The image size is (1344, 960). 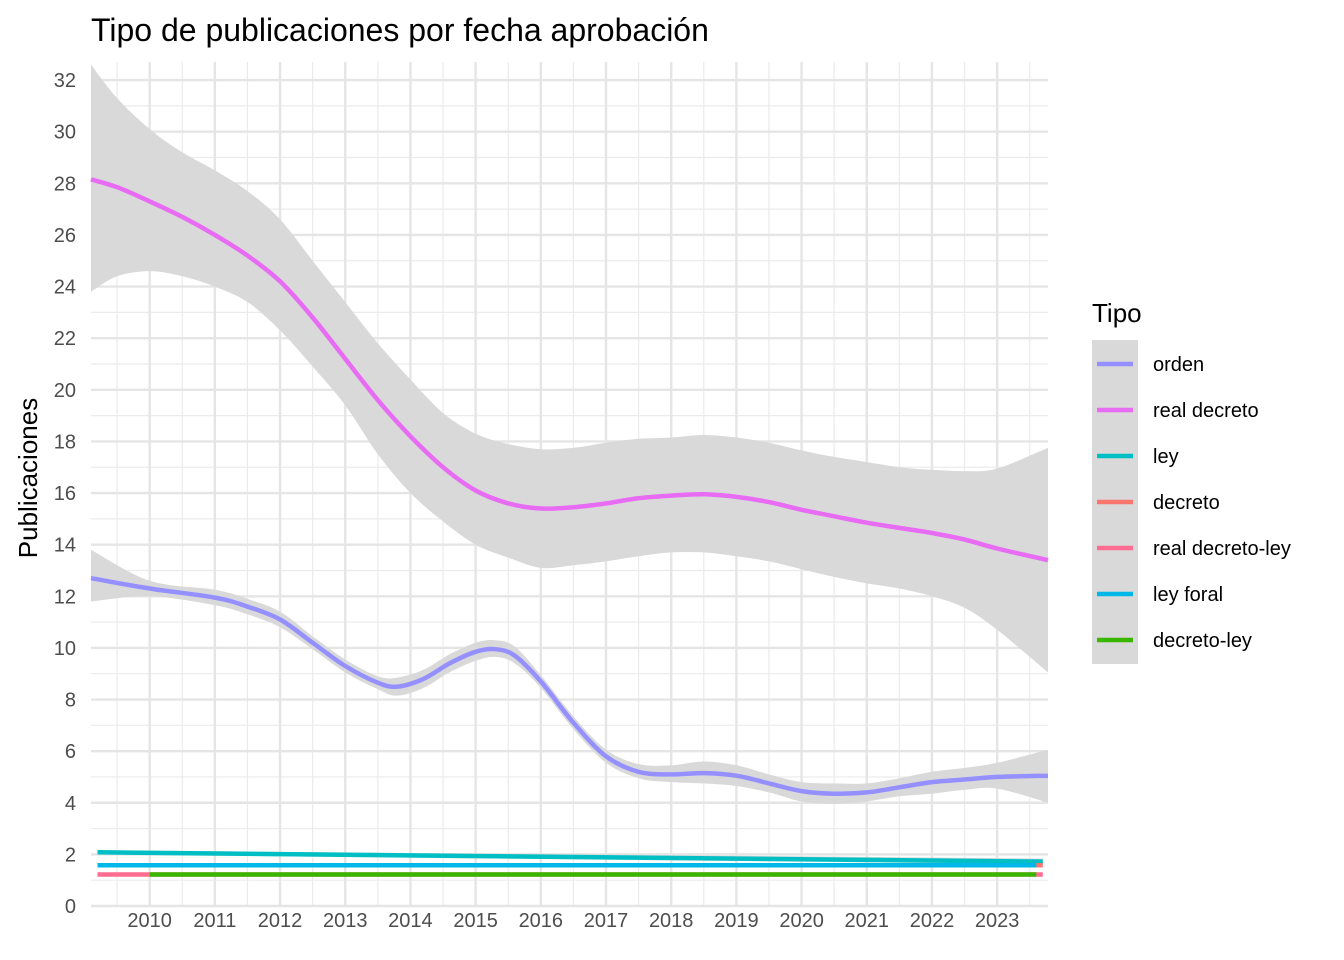 What do you see at coordinates (65, 339) in the screenshot?
I see `y-tick-label: 22` at bounding box center [65, 339].